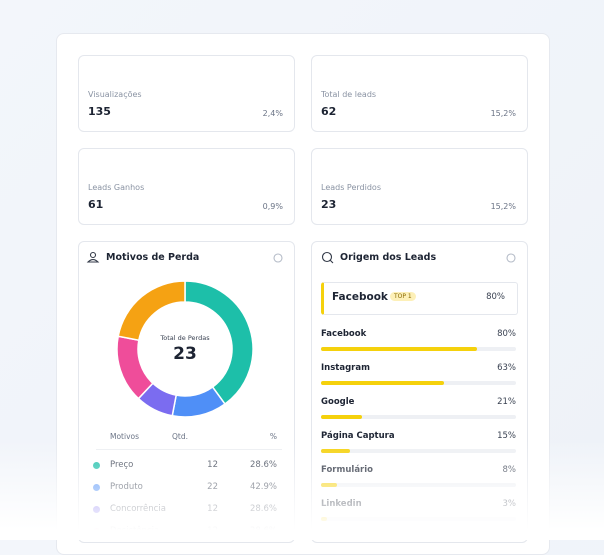  What do you see at coordinates (126, 487) in the screenshot?
I see `row-name: Produto` at bounding box center [126, 487].